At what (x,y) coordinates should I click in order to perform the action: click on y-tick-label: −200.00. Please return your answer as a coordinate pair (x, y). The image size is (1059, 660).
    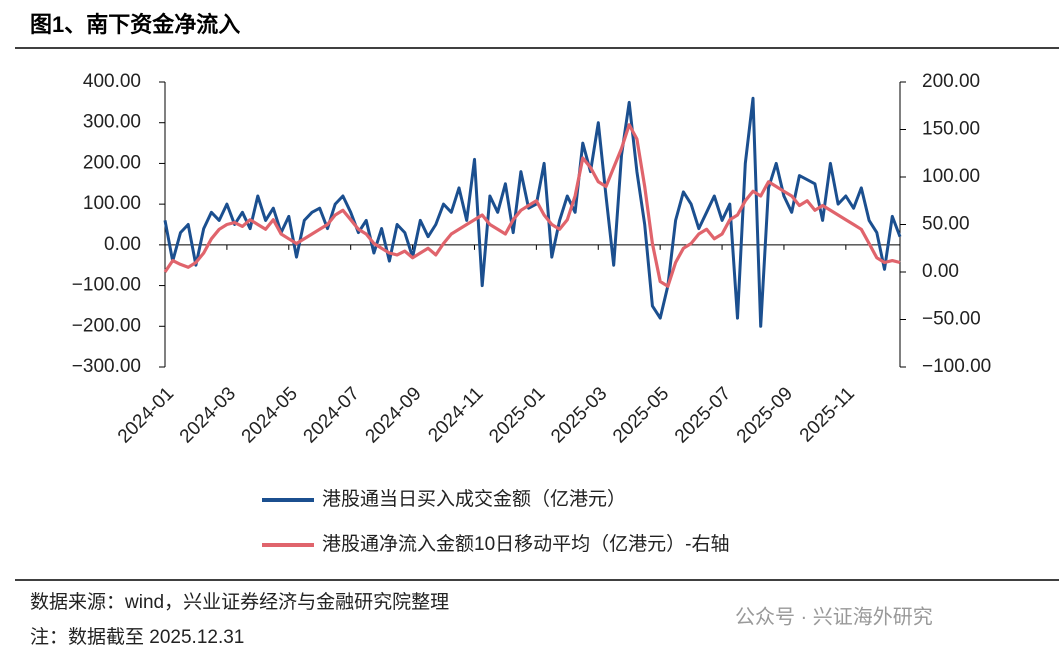
    Looking at the image, I should click on (106, 325).